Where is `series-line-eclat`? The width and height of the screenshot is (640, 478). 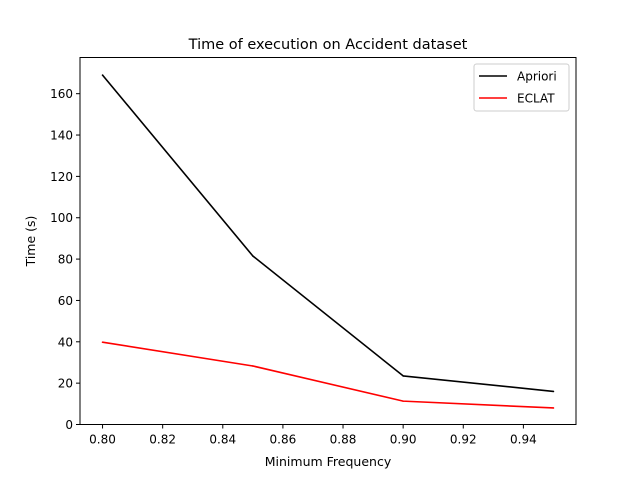
series-line-eclat is located at coordinates (328, 375).